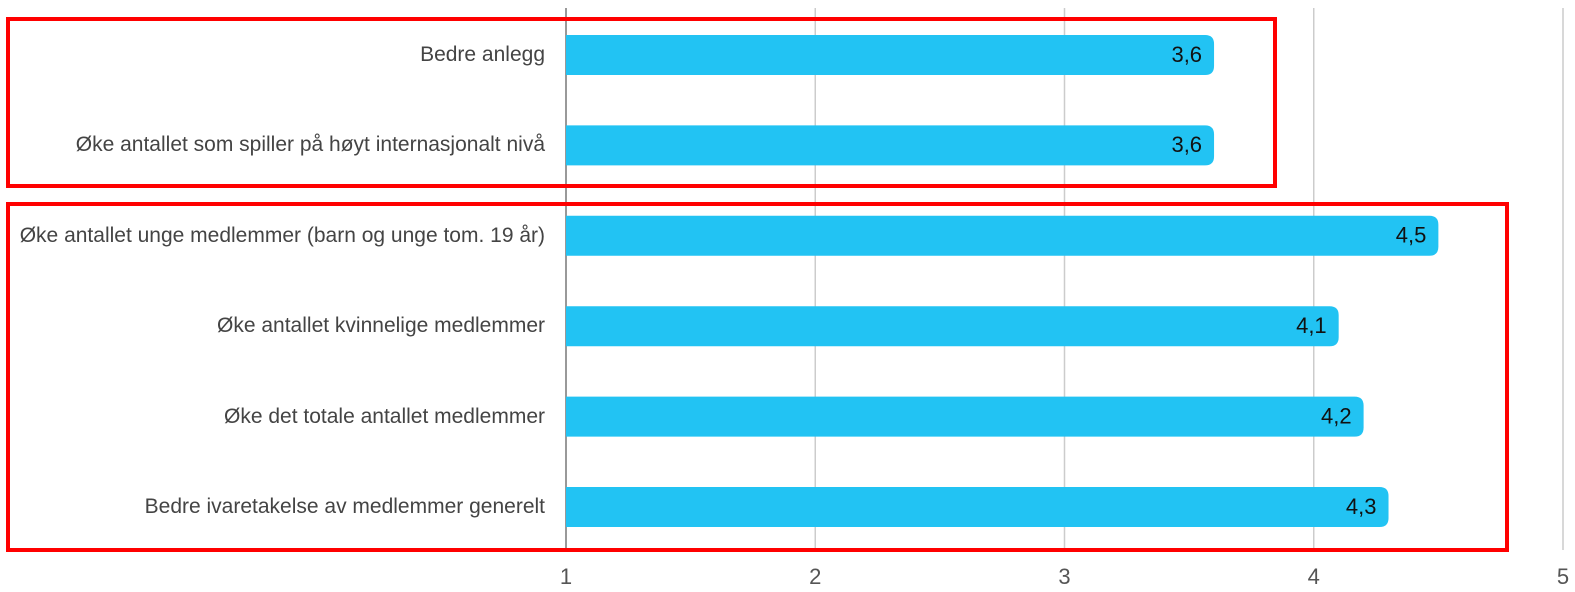  Describe the element at coordinates (1336, 415) in the screenshot. I see `value-label: 4,2` at that location.